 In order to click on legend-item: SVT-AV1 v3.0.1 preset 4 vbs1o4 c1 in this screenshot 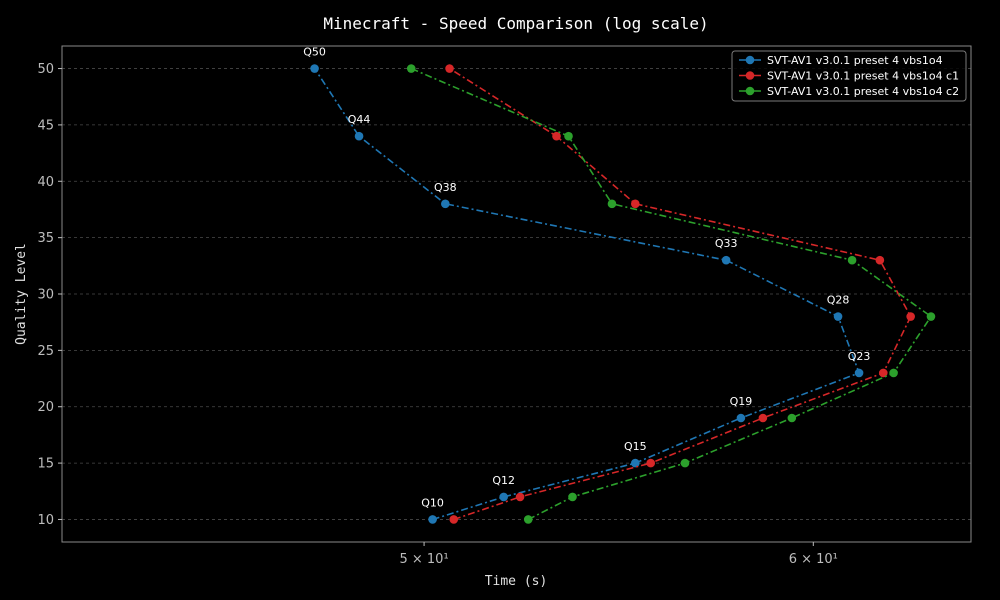, I will do `click(849, 76)`.